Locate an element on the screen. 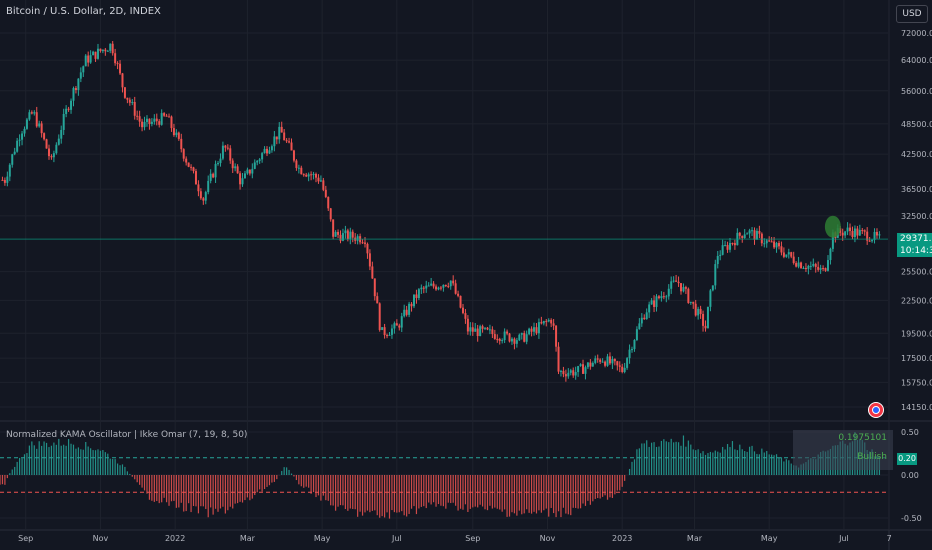 The height and width of the screenshot is (550, 932). time-tick-label: Sep is located at coordinates (472, 538).